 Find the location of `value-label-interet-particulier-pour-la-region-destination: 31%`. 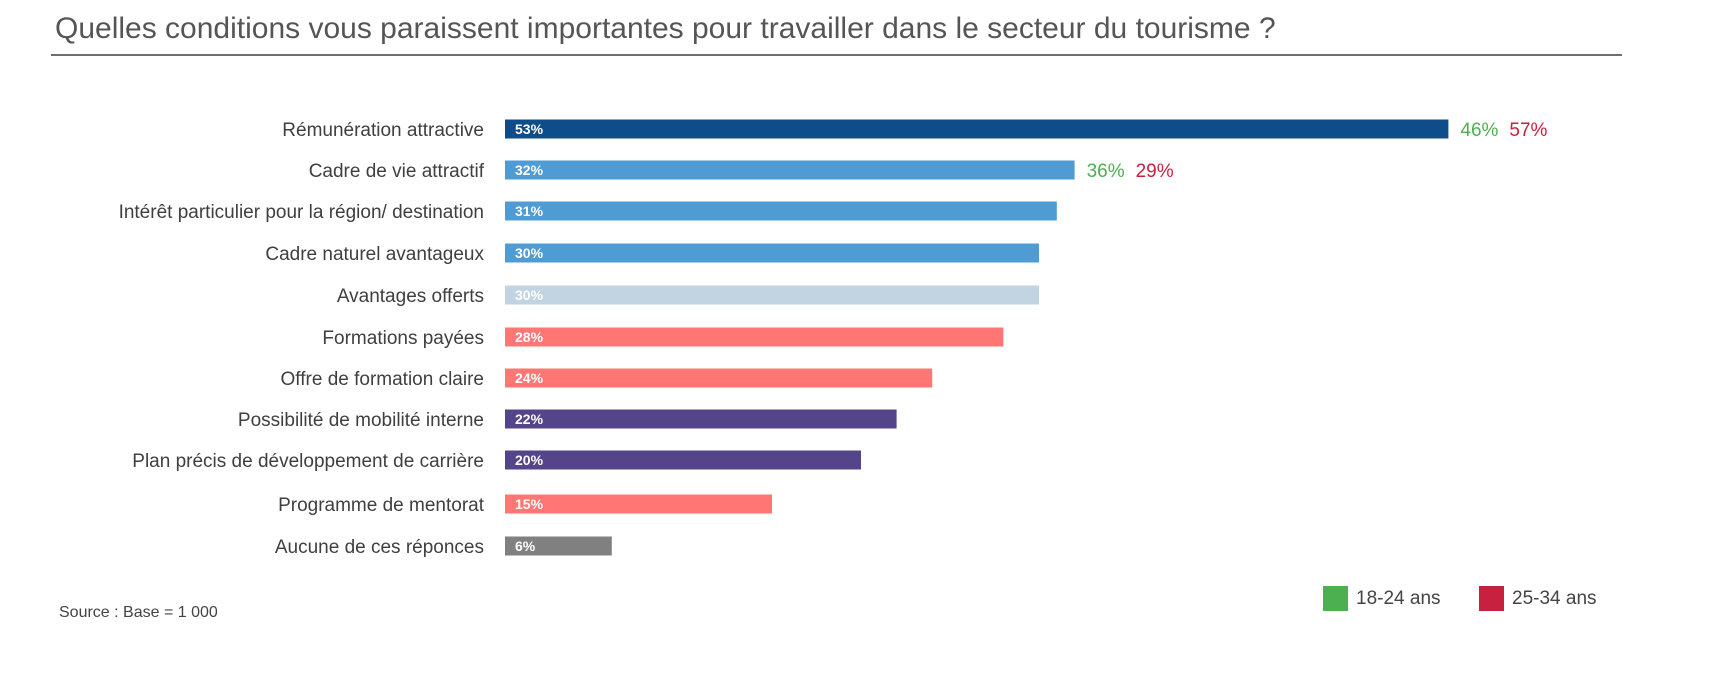

value-label-interet-particulier-pour-la-region-destination: 31% is located at coordinates (529, 211).